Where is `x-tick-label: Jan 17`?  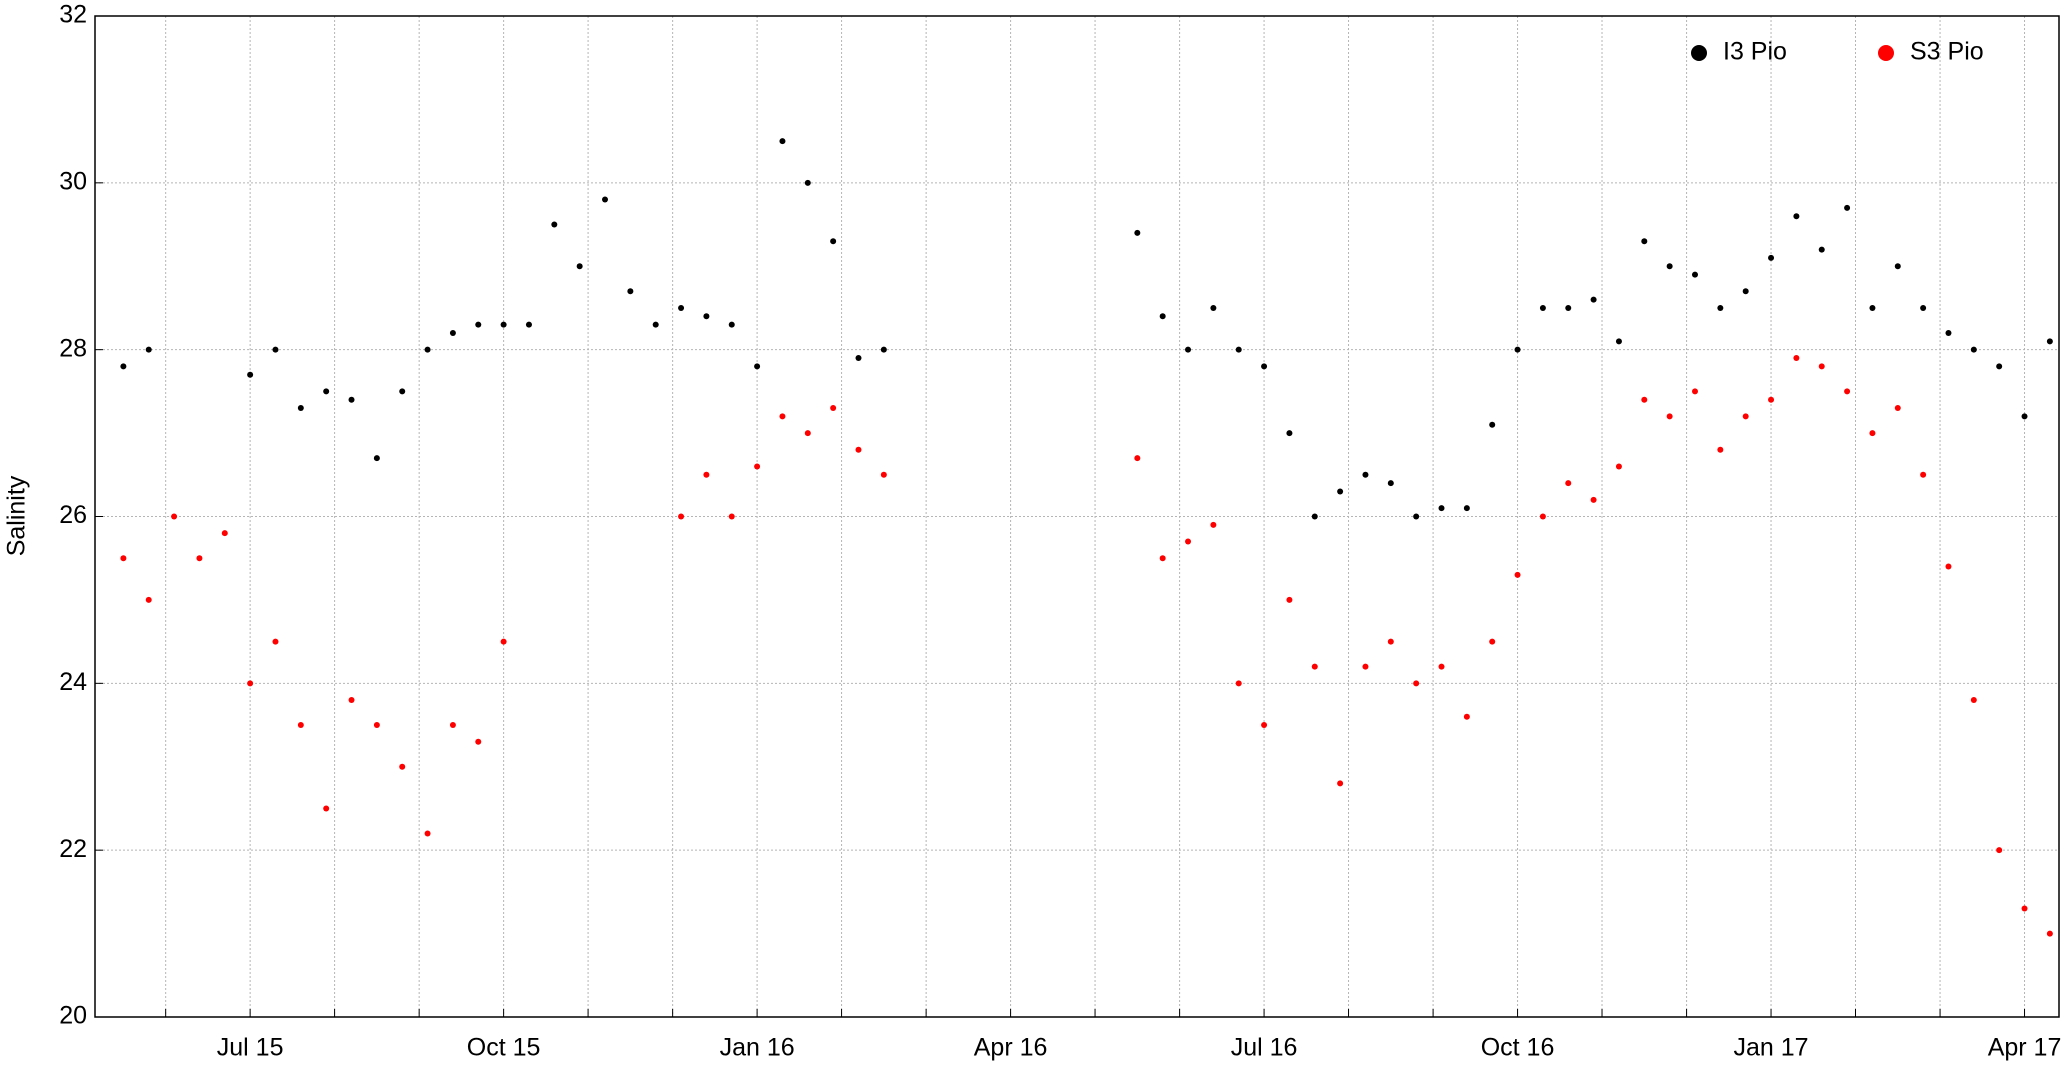
x-tick-label: Jan 17 is located at coordinates (1771, 1048).